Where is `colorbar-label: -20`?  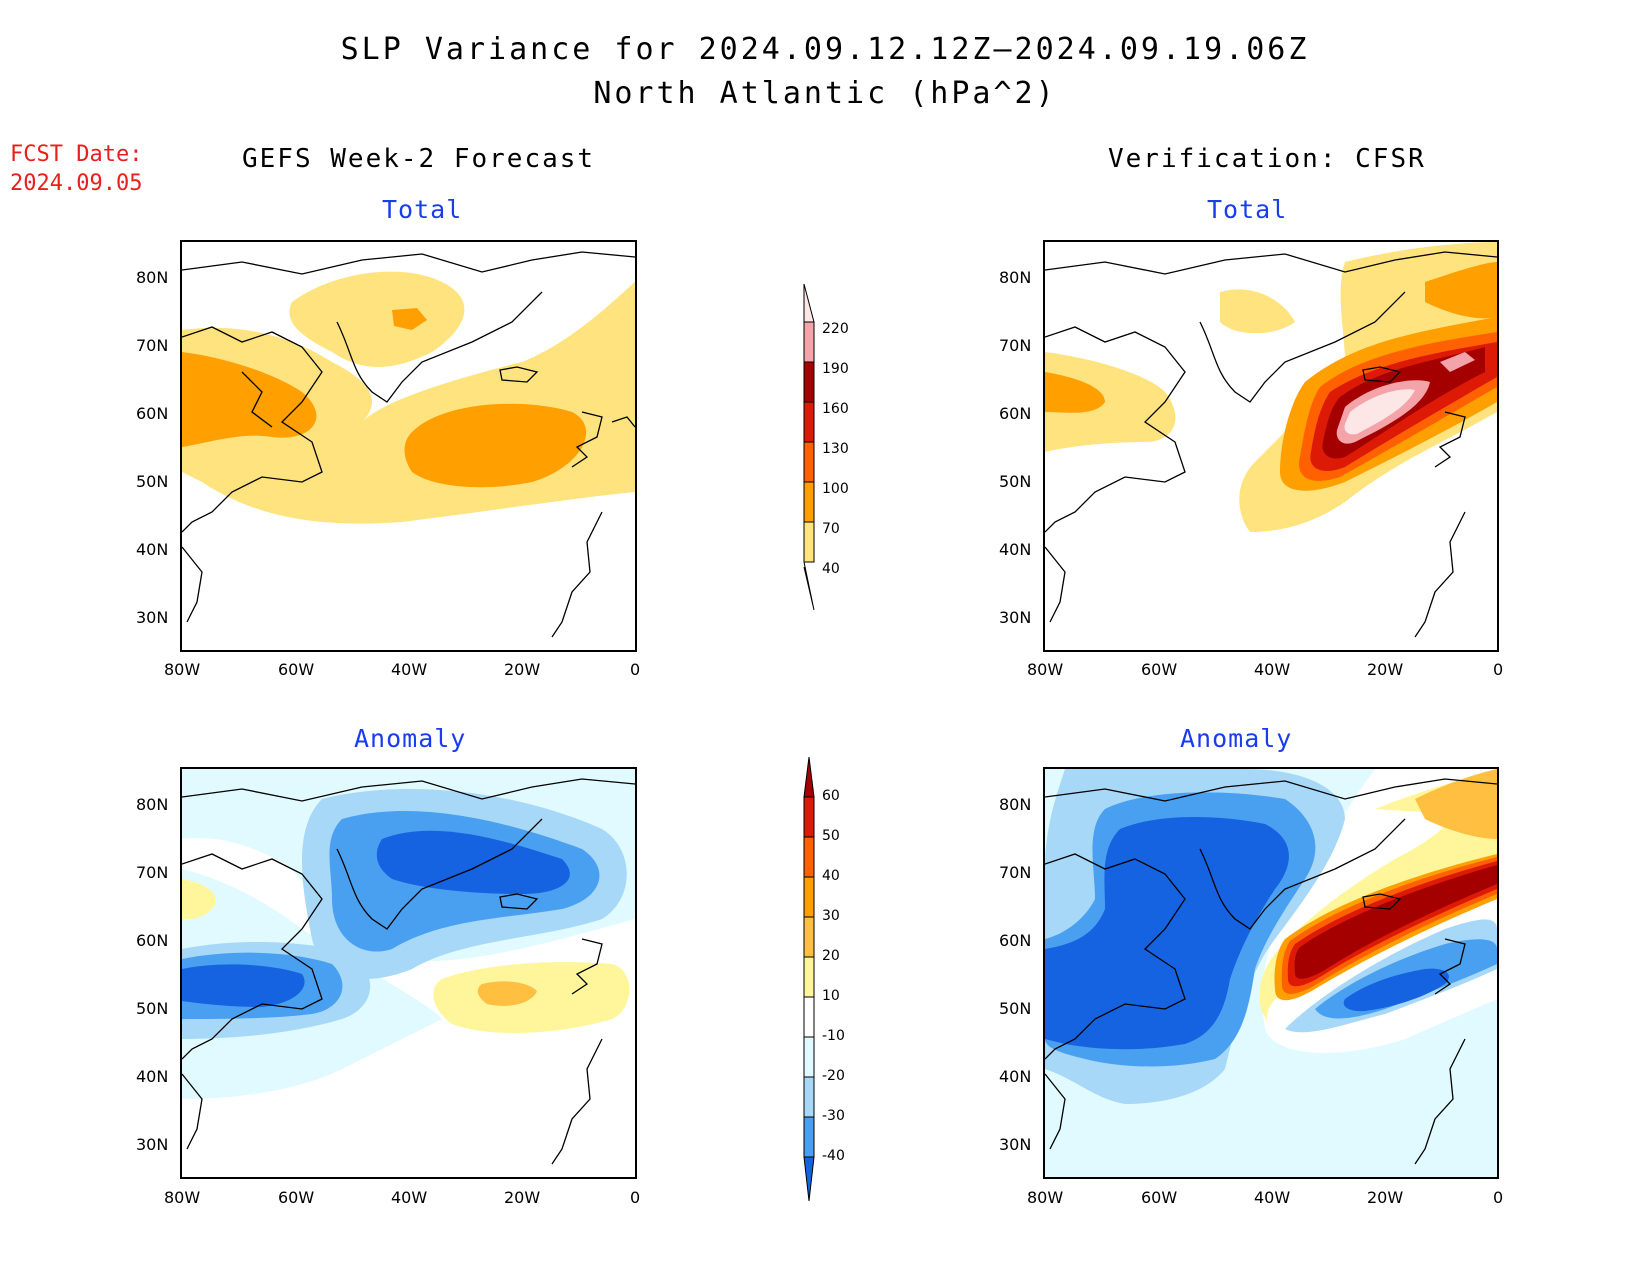
colorbar-label: -20 is located at coordinates (833, 1076).